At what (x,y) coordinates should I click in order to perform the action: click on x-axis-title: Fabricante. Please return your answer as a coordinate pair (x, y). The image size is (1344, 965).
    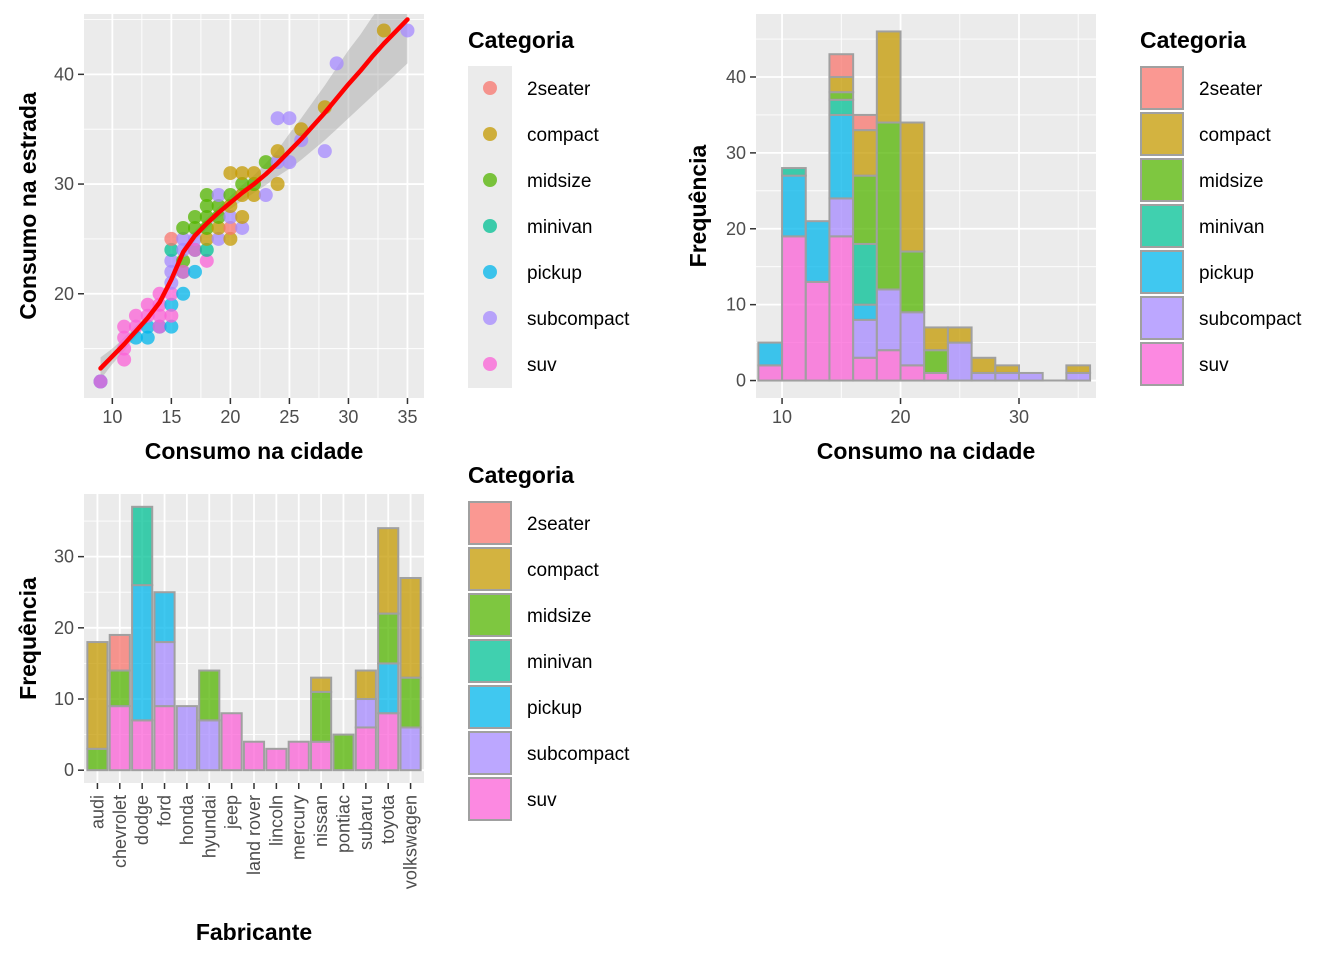
    Looking at the image, I should click on (254, 932).